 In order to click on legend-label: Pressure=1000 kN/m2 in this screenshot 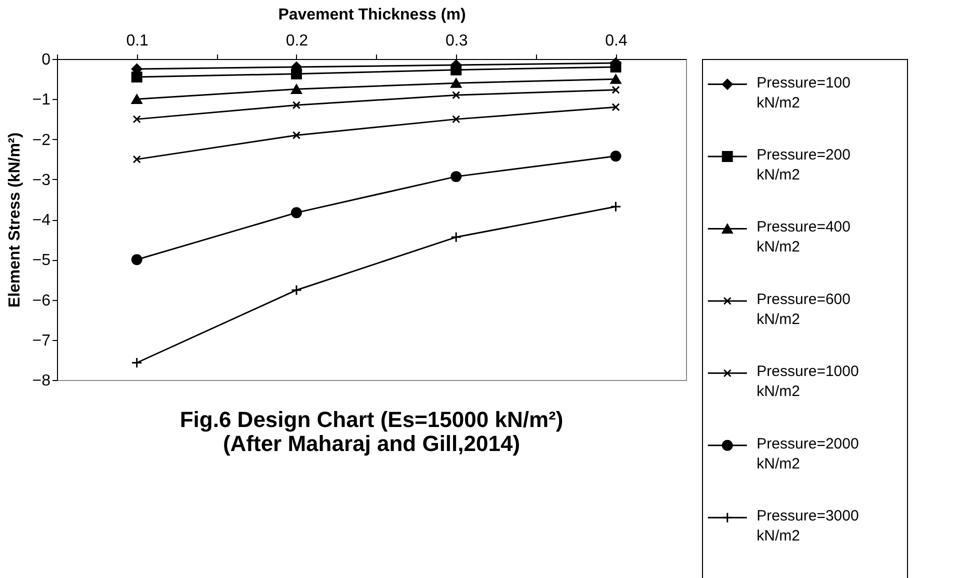, I will do `click(807, 381)`.